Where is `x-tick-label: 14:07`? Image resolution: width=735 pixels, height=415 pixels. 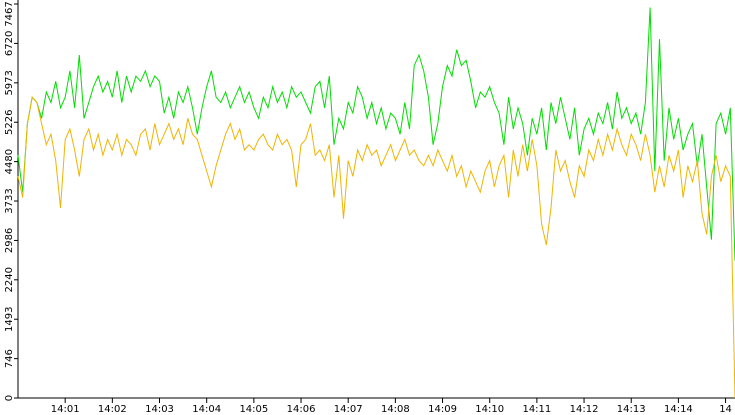 x-tick-label: 14:07 is located at coordinates (348, 409).